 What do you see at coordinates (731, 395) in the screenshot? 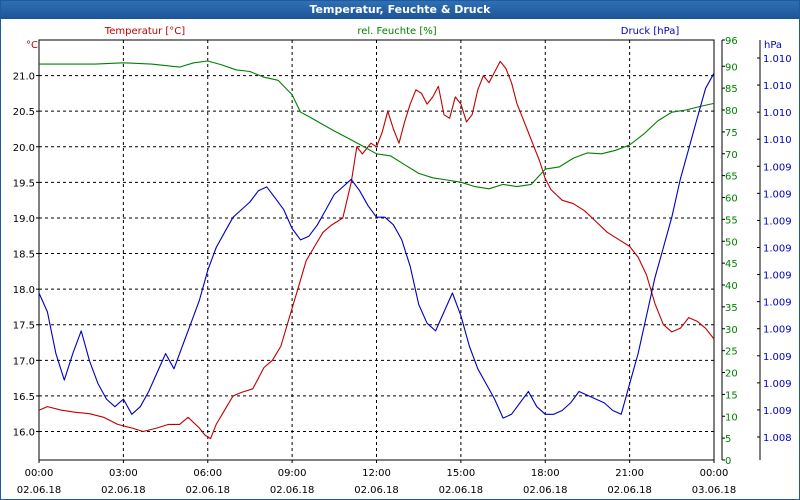
I see `humidity-tick-label: 15` at bounding box center [731, 395].